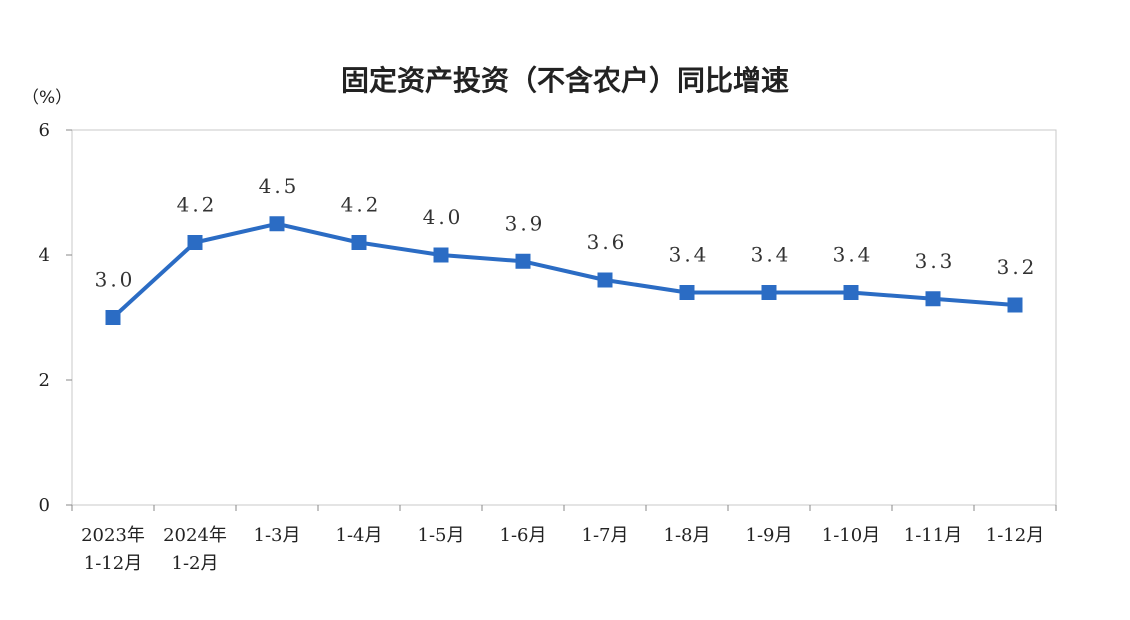 The height and width of the screenshot is (620, 1130). Describe the element at coordinates (195, 563) in the screenshot. I see `x-tick-label: 1-2月` at that location.